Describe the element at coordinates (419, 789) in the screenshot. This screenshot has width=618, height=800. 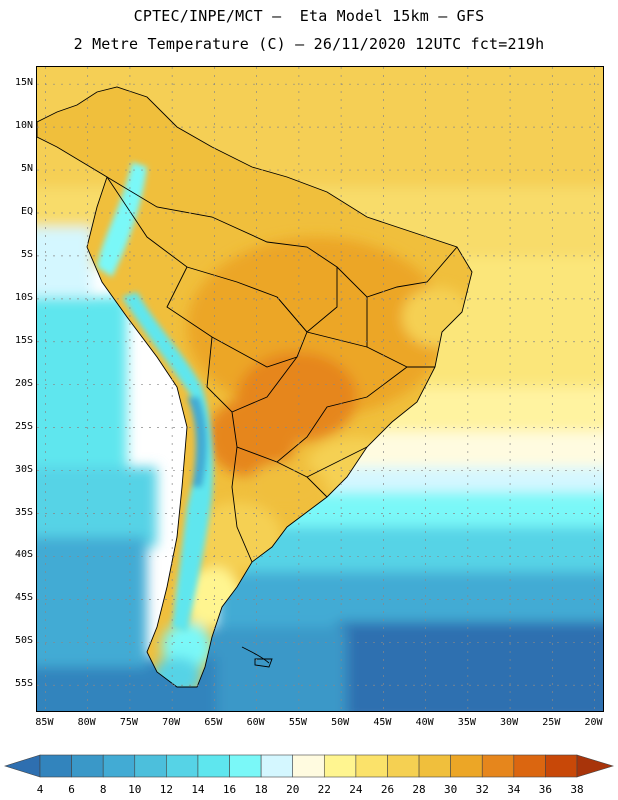
I see `colorbar-tick-label: 28` at that location.